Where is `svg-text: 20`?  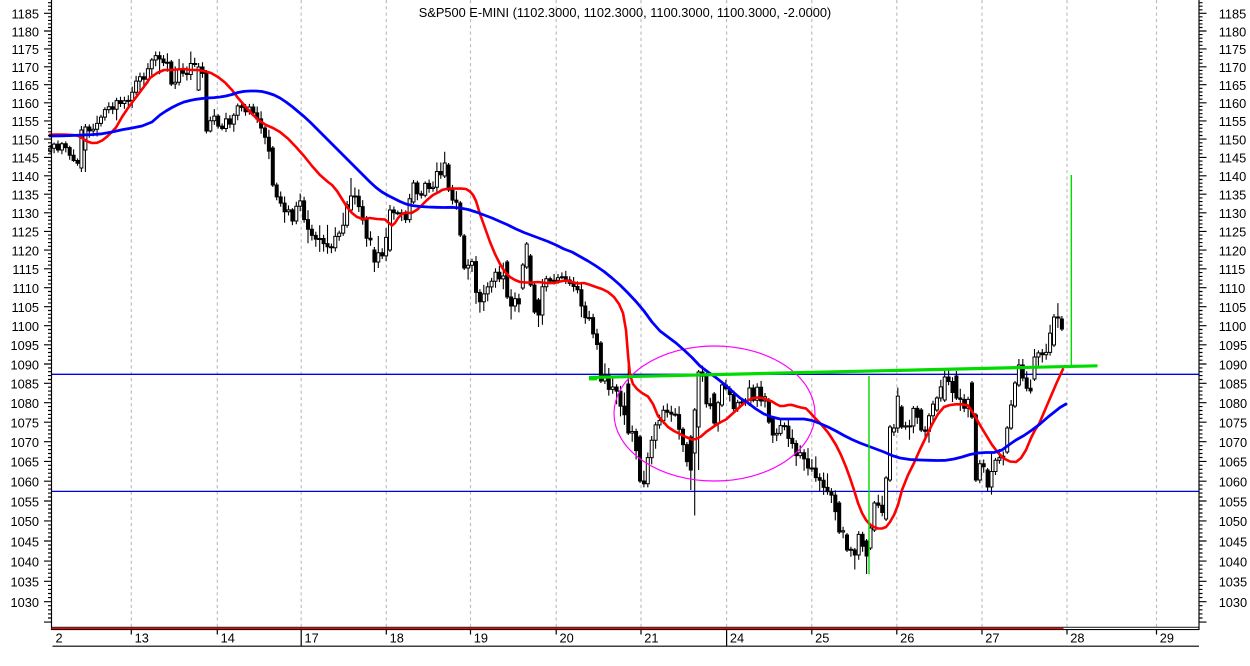 svg-text: 20 is located at coordinates (567, 637).